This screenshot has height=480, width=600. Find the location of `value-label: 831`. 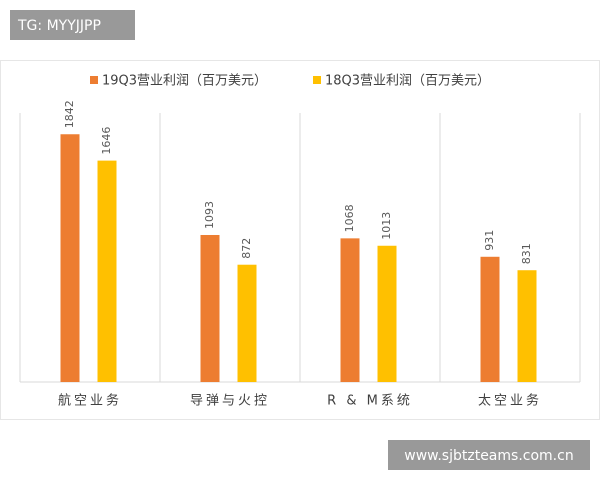

value-label: 831 is located at coordinates (526, 253).